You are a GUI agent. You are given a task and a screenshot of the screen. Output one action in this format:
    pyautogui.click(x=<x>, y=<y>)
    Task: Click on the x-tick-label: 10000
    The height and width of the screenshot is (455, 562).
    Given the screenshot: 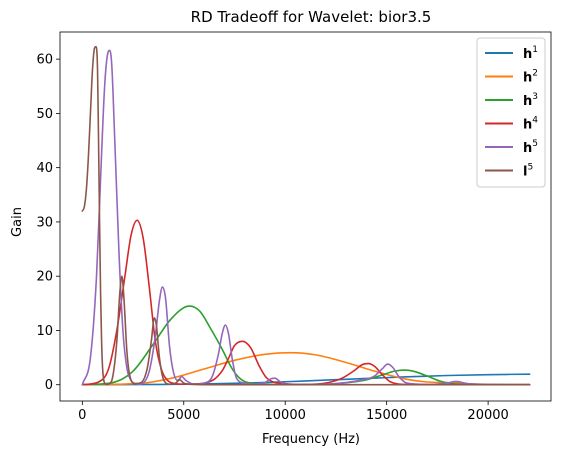 What is the action you would take?
    pyautogui.click(x=285, y=415)
    